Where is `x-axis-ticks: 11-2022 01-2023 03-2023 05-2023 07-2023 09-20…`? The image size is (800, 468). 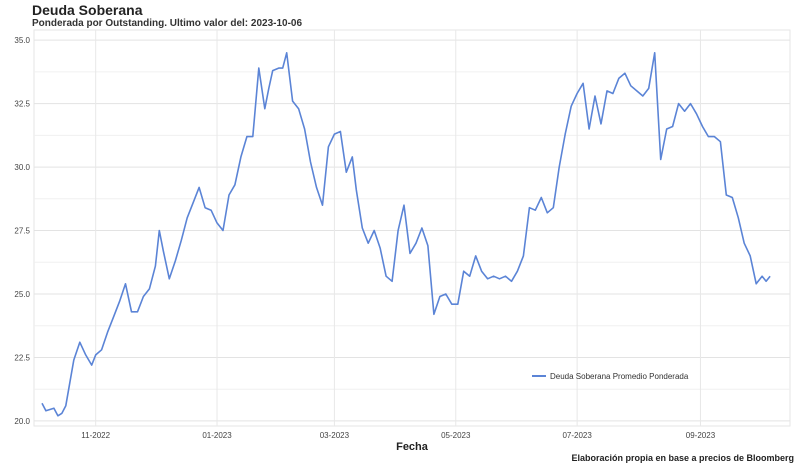 x-axis-ticks: 11-2022 01-2023 03-2023 05-2023 07-2023 09-20… is located at coordinates (398, 435).